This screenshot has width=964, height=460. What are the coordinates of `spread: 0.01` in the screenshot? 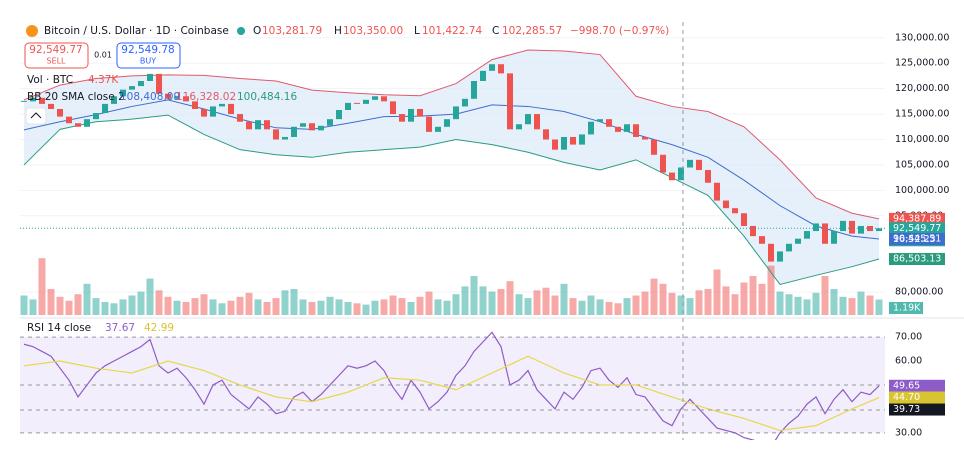 It's located at (103, 55).